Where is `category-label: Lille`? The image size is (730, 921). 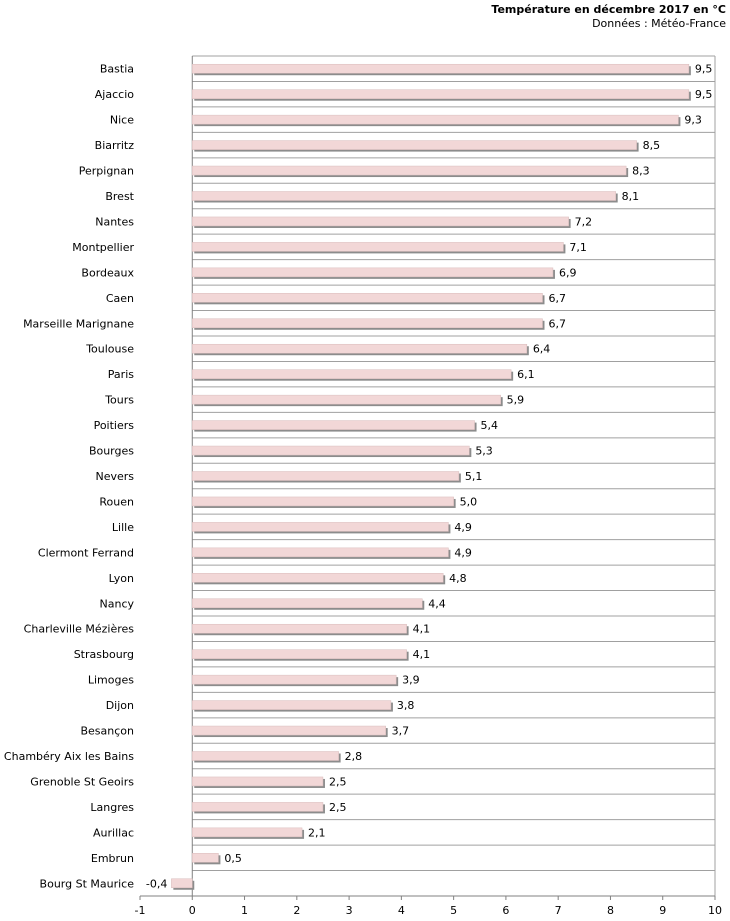 category-label: Lille is located at coordinates (123, 527).